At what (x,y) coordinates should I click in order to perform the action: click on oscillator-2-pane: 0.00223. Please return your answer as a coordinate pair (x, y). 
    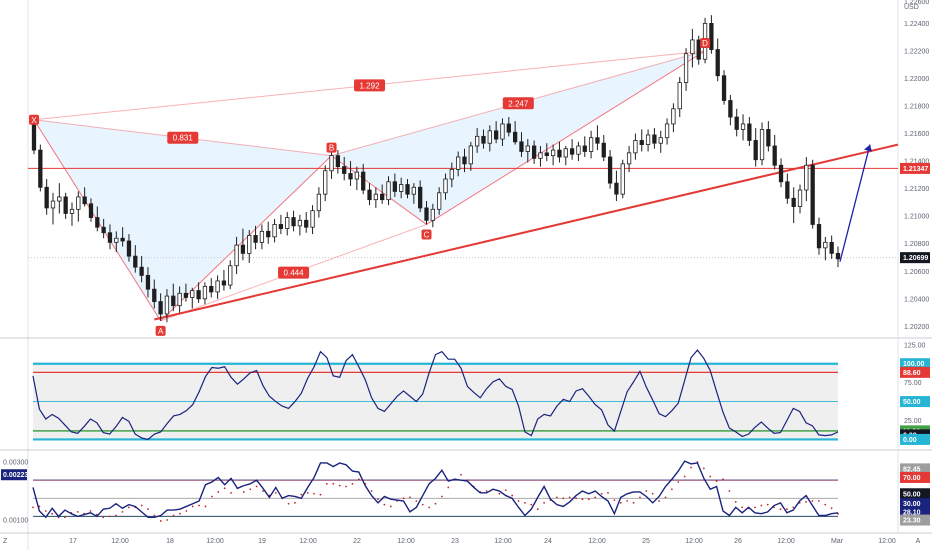
    Looking at the image, I should click on (420, 491).